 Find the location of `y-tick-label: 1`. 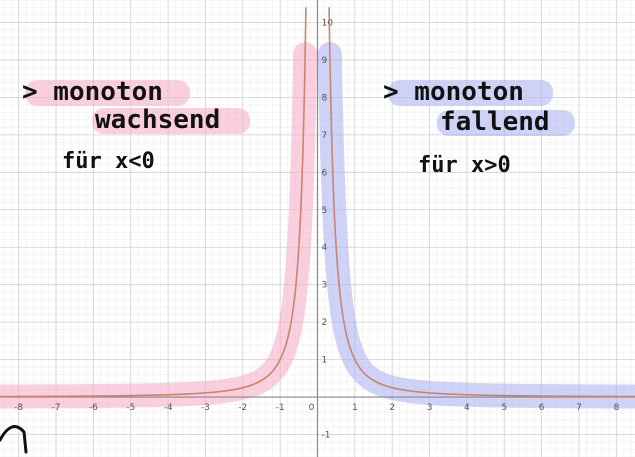

y-tick-label: 1 is located at coordinates (325, 361).